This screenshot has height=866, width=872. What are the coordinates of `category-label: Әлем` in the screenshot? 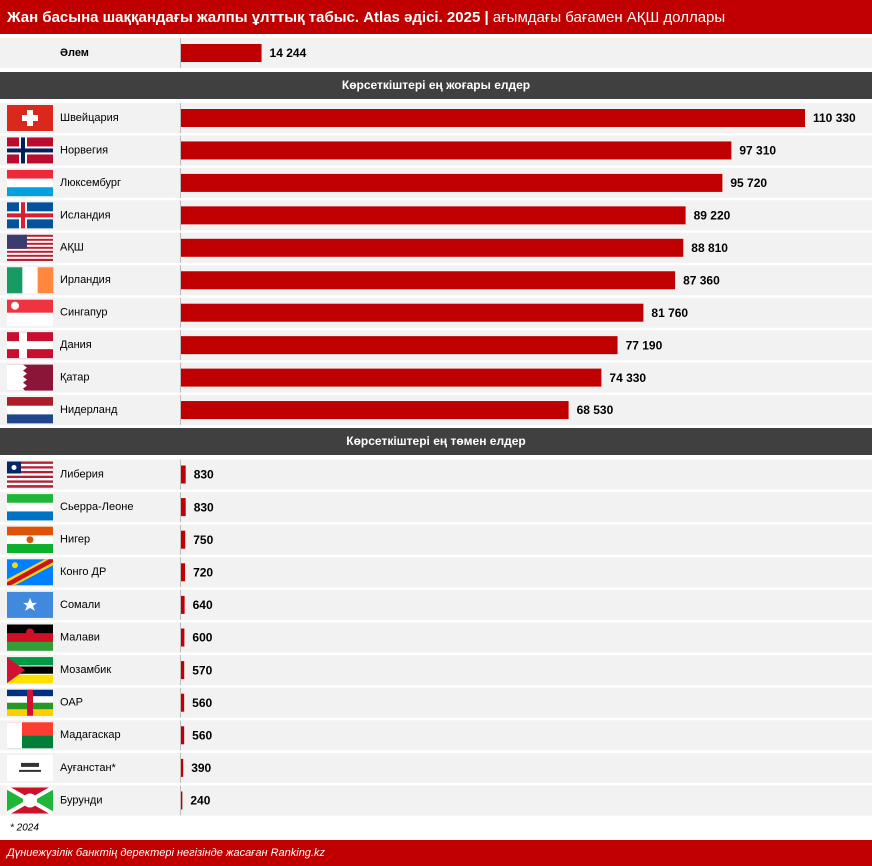 It's located at (74, 53).